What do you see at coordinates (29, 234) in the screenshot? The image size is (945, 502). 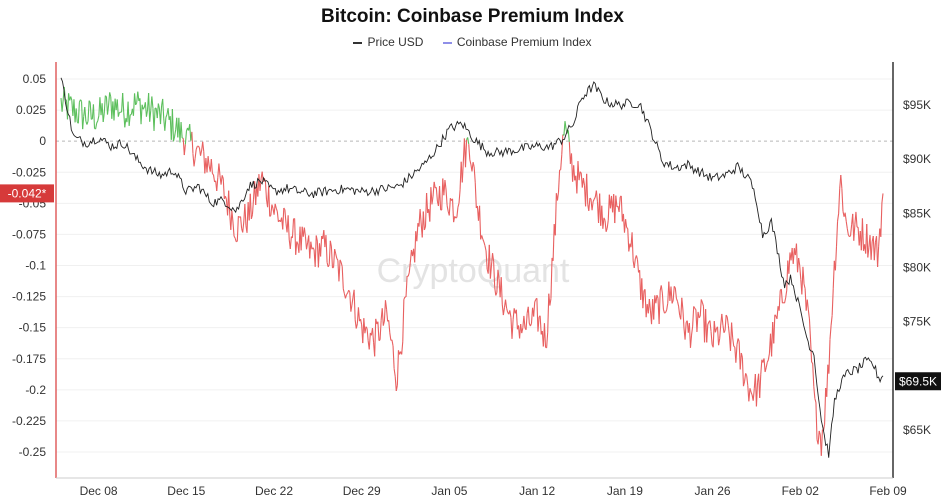 I see `left-tick-label: -0.075` at bounding box center [29, 234].